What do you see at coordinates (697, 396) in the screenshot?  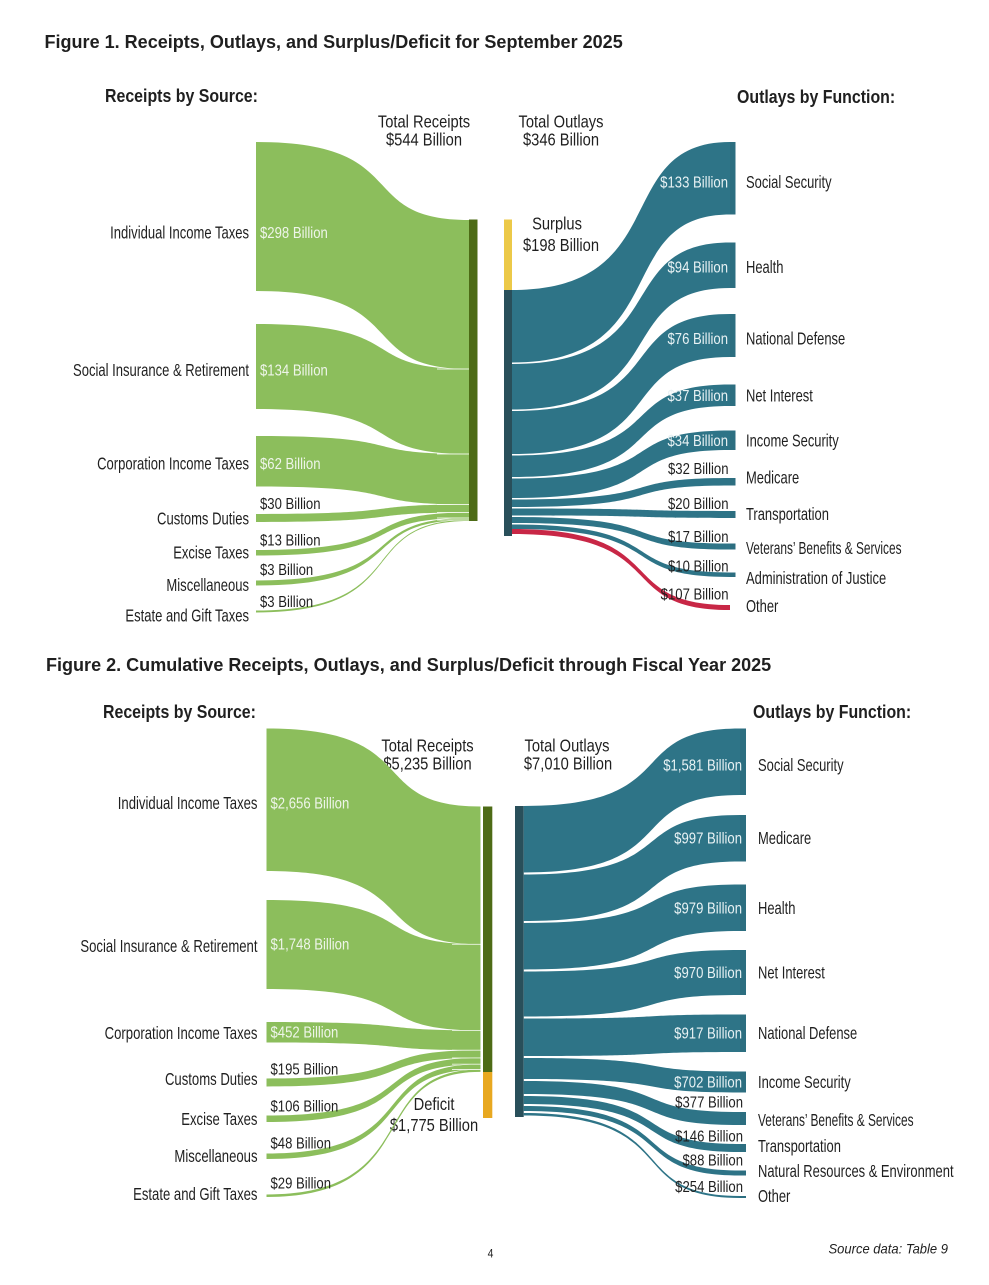 I see `svg-text: $37 Billion` at bounding box center [697, 396].